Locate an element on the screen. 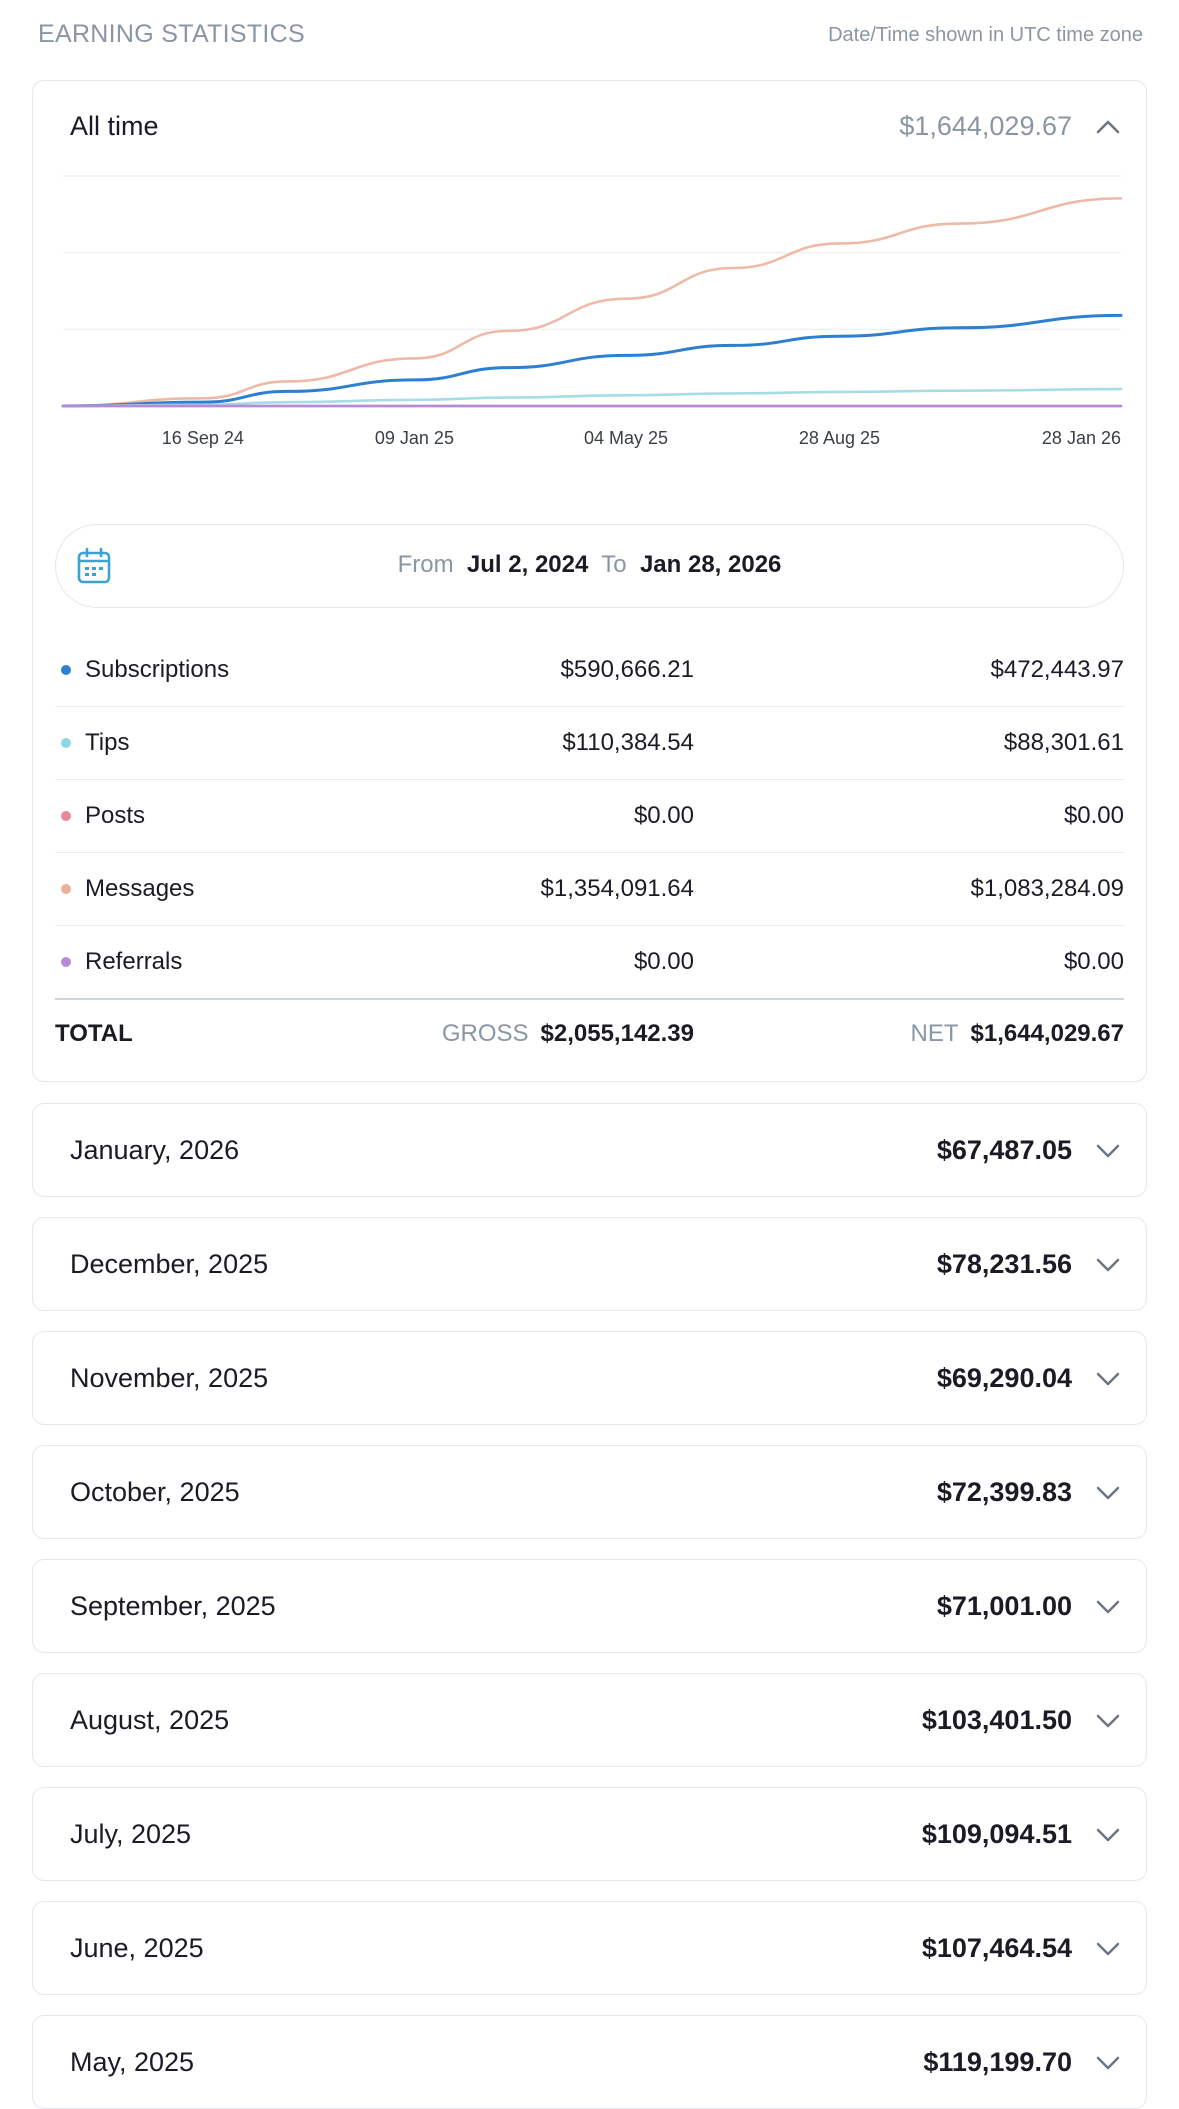 The height and width of the screenshot is (2109, 1179). from-label: From is located at coordinates (425, 564).